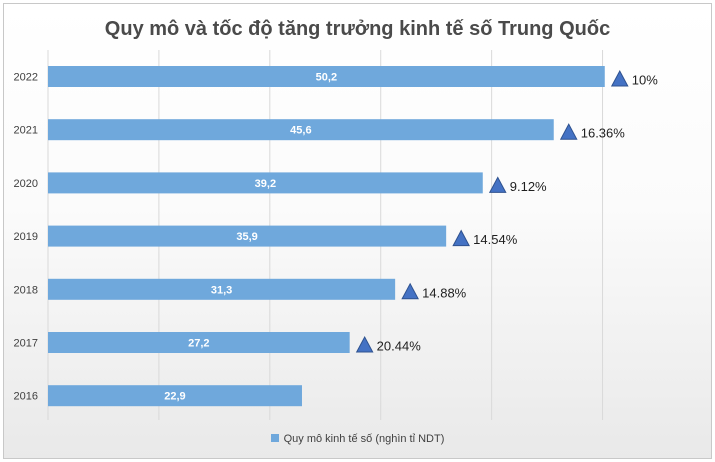  Describe the element at coordinates (26, 397) in the screenshot. I see `category-label: 2016` at that location.